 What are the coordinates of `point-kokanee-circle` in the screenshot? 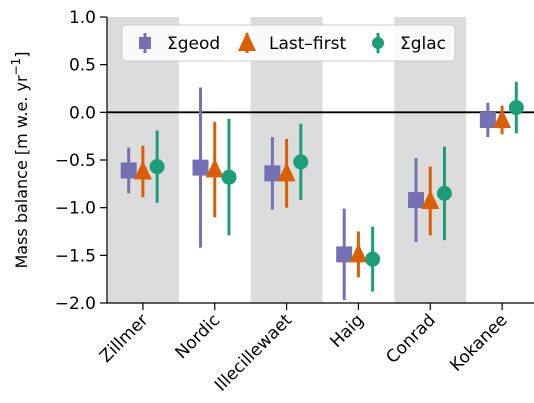 It's located at (516, 108).